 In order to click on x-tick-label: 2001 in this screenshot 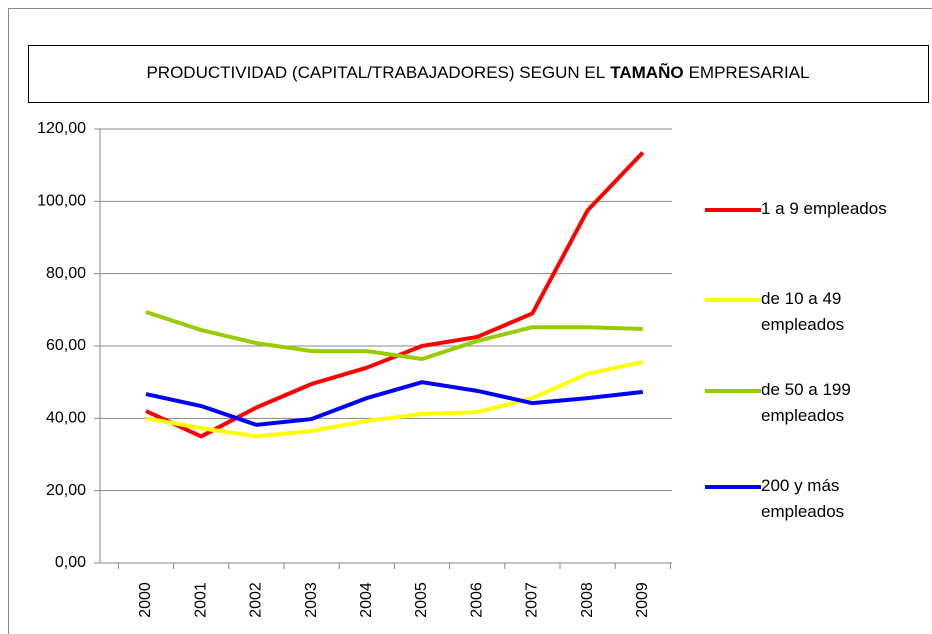, I will do `click(200, 600)`.